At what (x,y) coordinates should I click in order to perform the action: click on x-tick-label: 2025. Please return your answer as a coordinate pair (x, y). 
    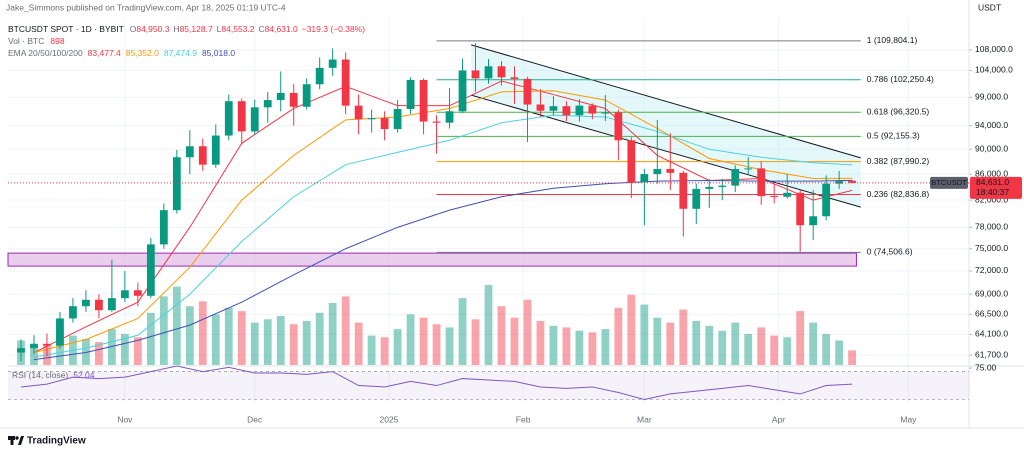
    Looking at the image, I should click on (388, 419).